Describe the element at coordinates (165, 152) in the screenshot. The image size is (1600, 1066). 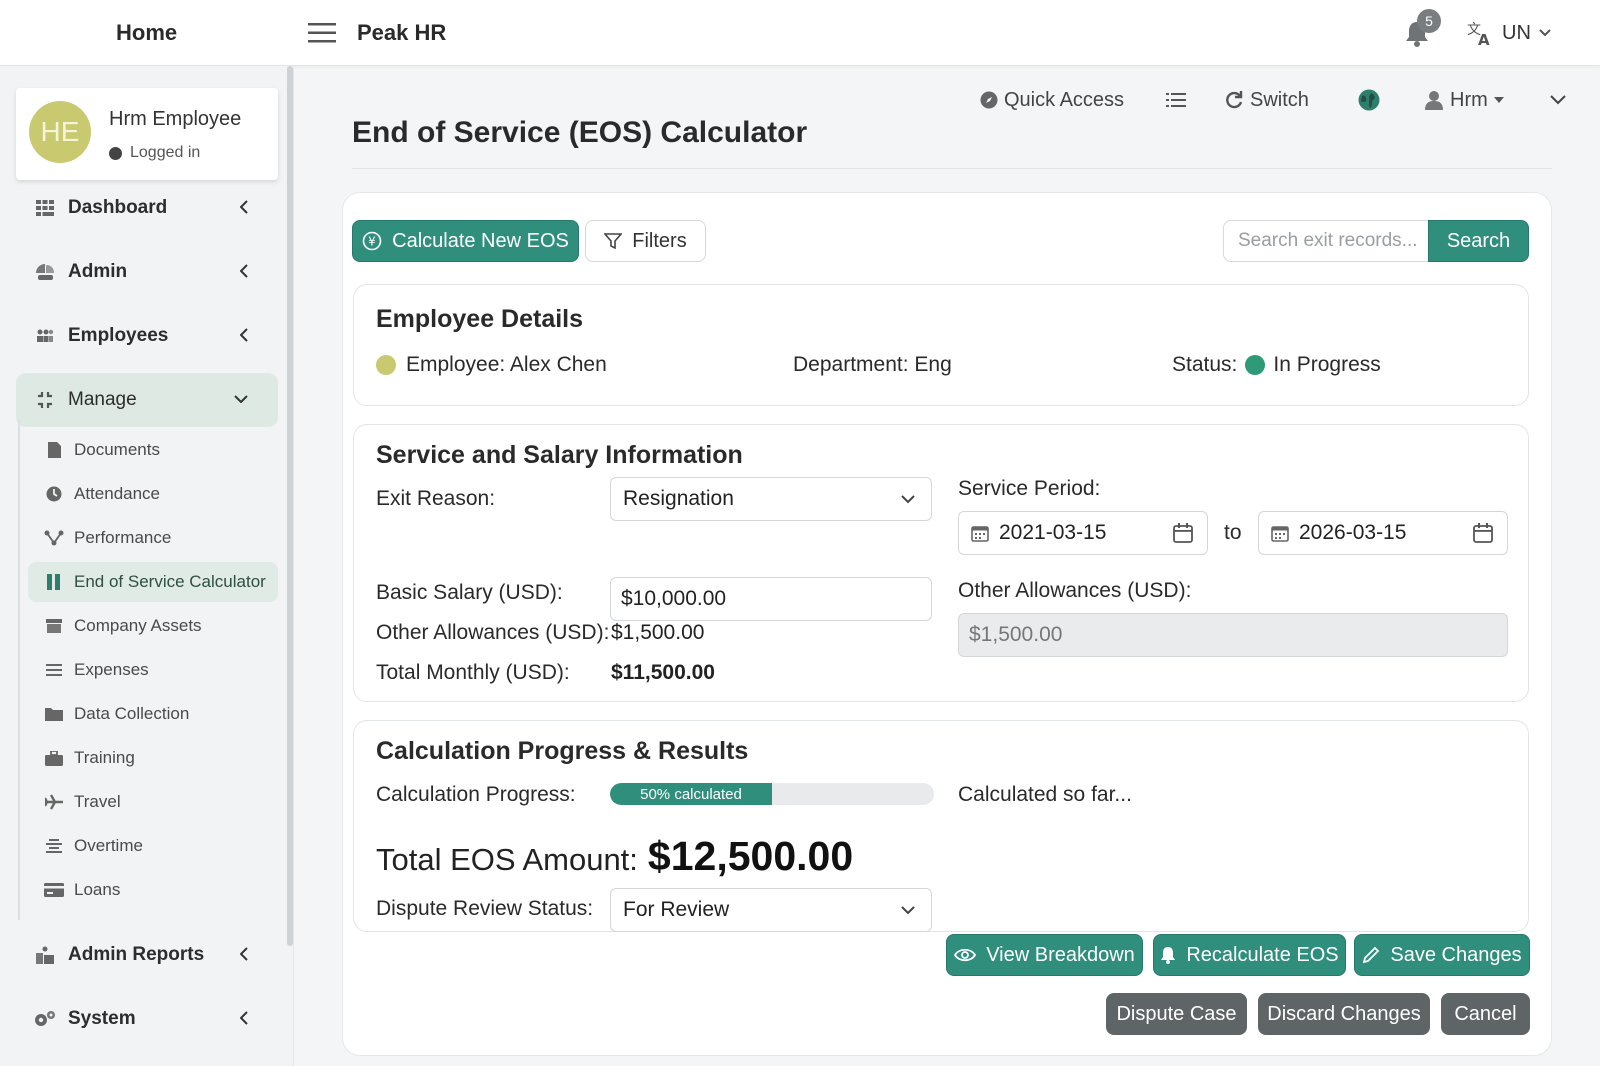
I see `user-status-text: Logged in` at that location.